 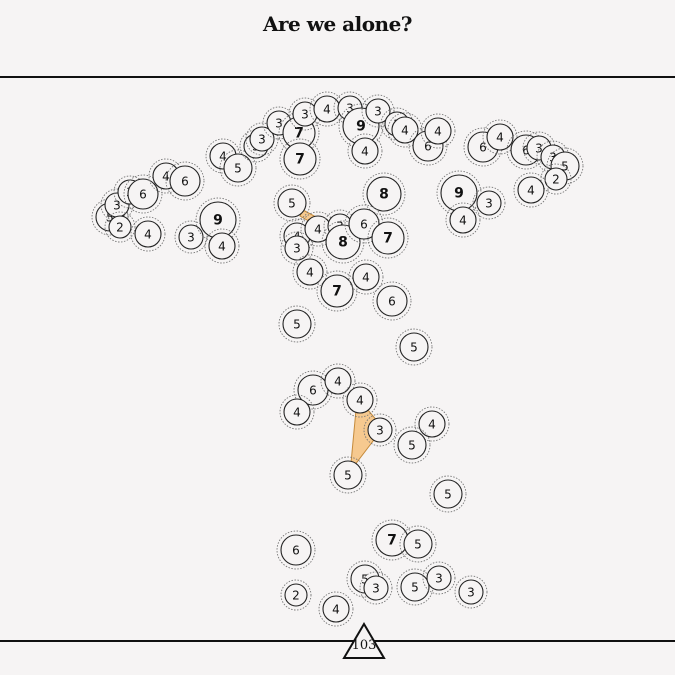 What do you see at coordinates (459, 194) in the screenshot?
I see `node-value: 9` at bounding box center [459, 194].